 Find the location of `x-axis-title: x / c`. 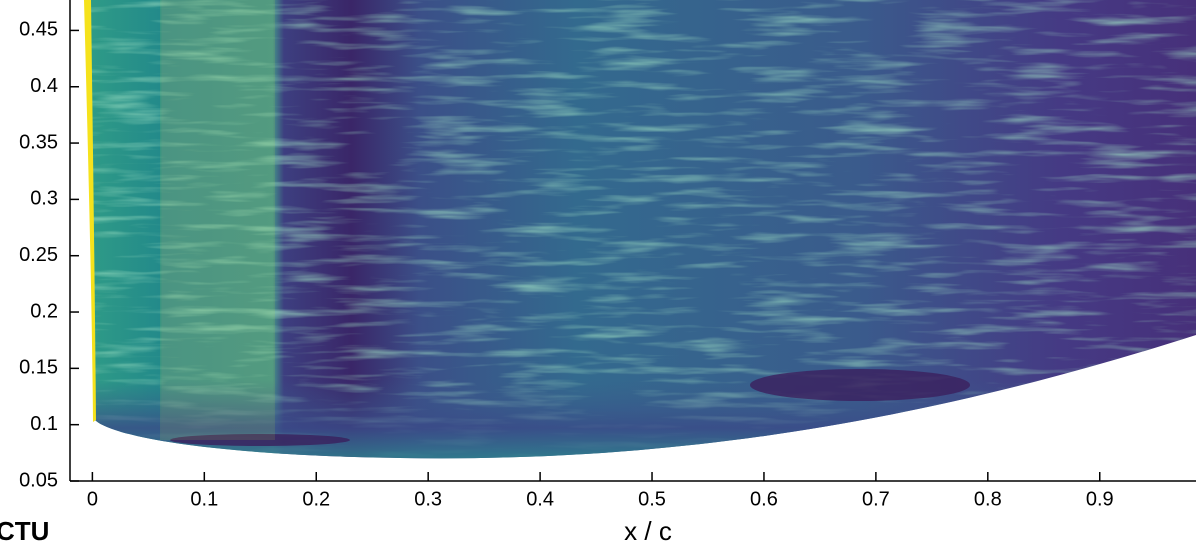

x-axis-title: x / c is located at coordinates (648, 531).